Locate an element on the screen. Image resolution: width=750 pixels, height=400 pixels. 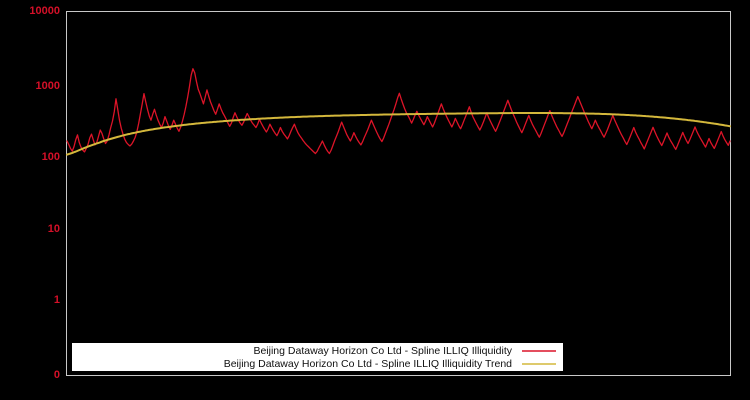
y-axis-tick-1000: 1000 is located at coordinates (48, 86).